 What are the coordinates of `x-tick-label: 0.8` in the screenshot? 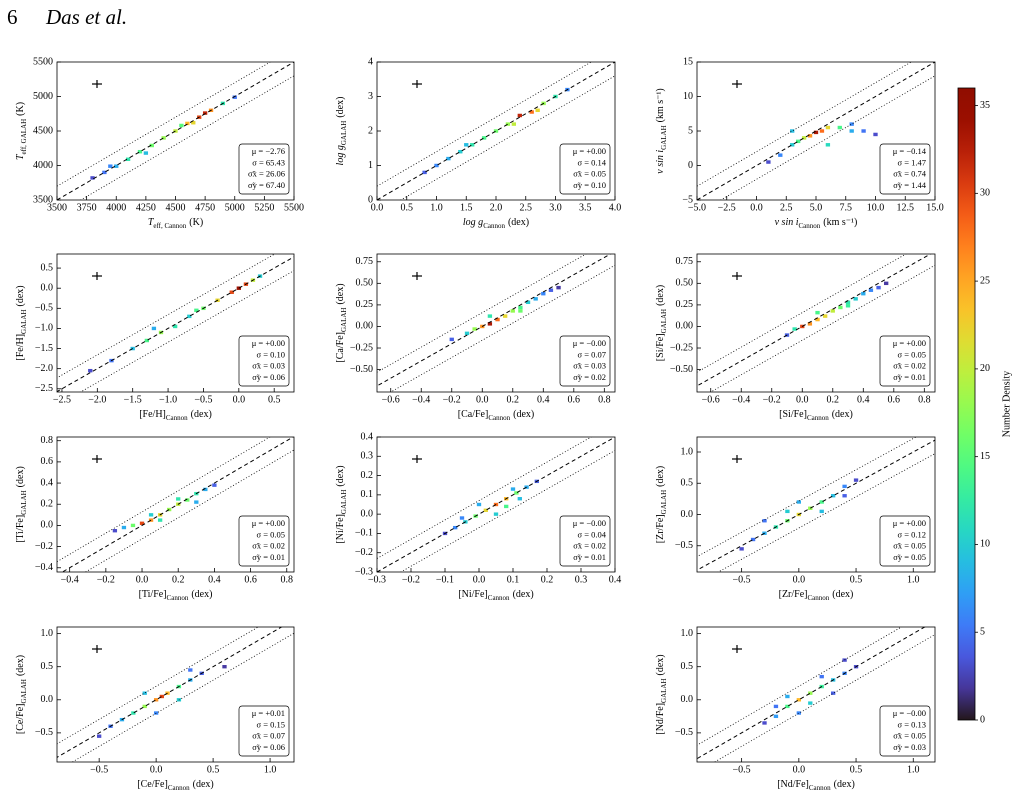 It's located at (924, 399).